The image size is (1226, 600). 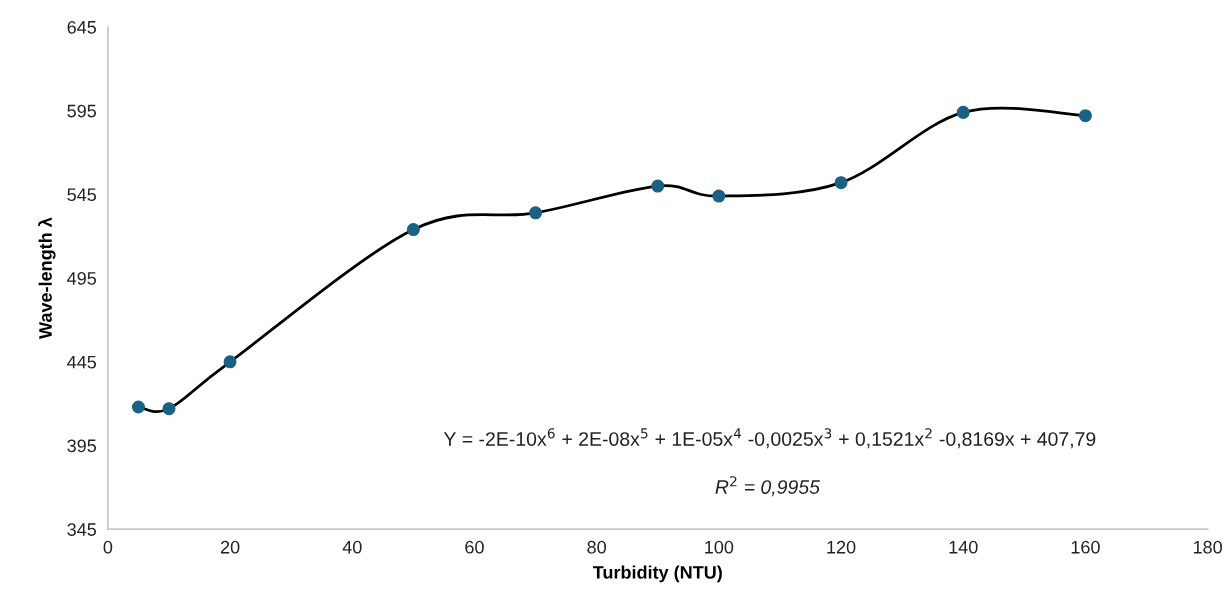 What do you see at coordinates (352, 547) in the screenshot?
I see `x-tick-label: 40` at bounding box center [352, 547].